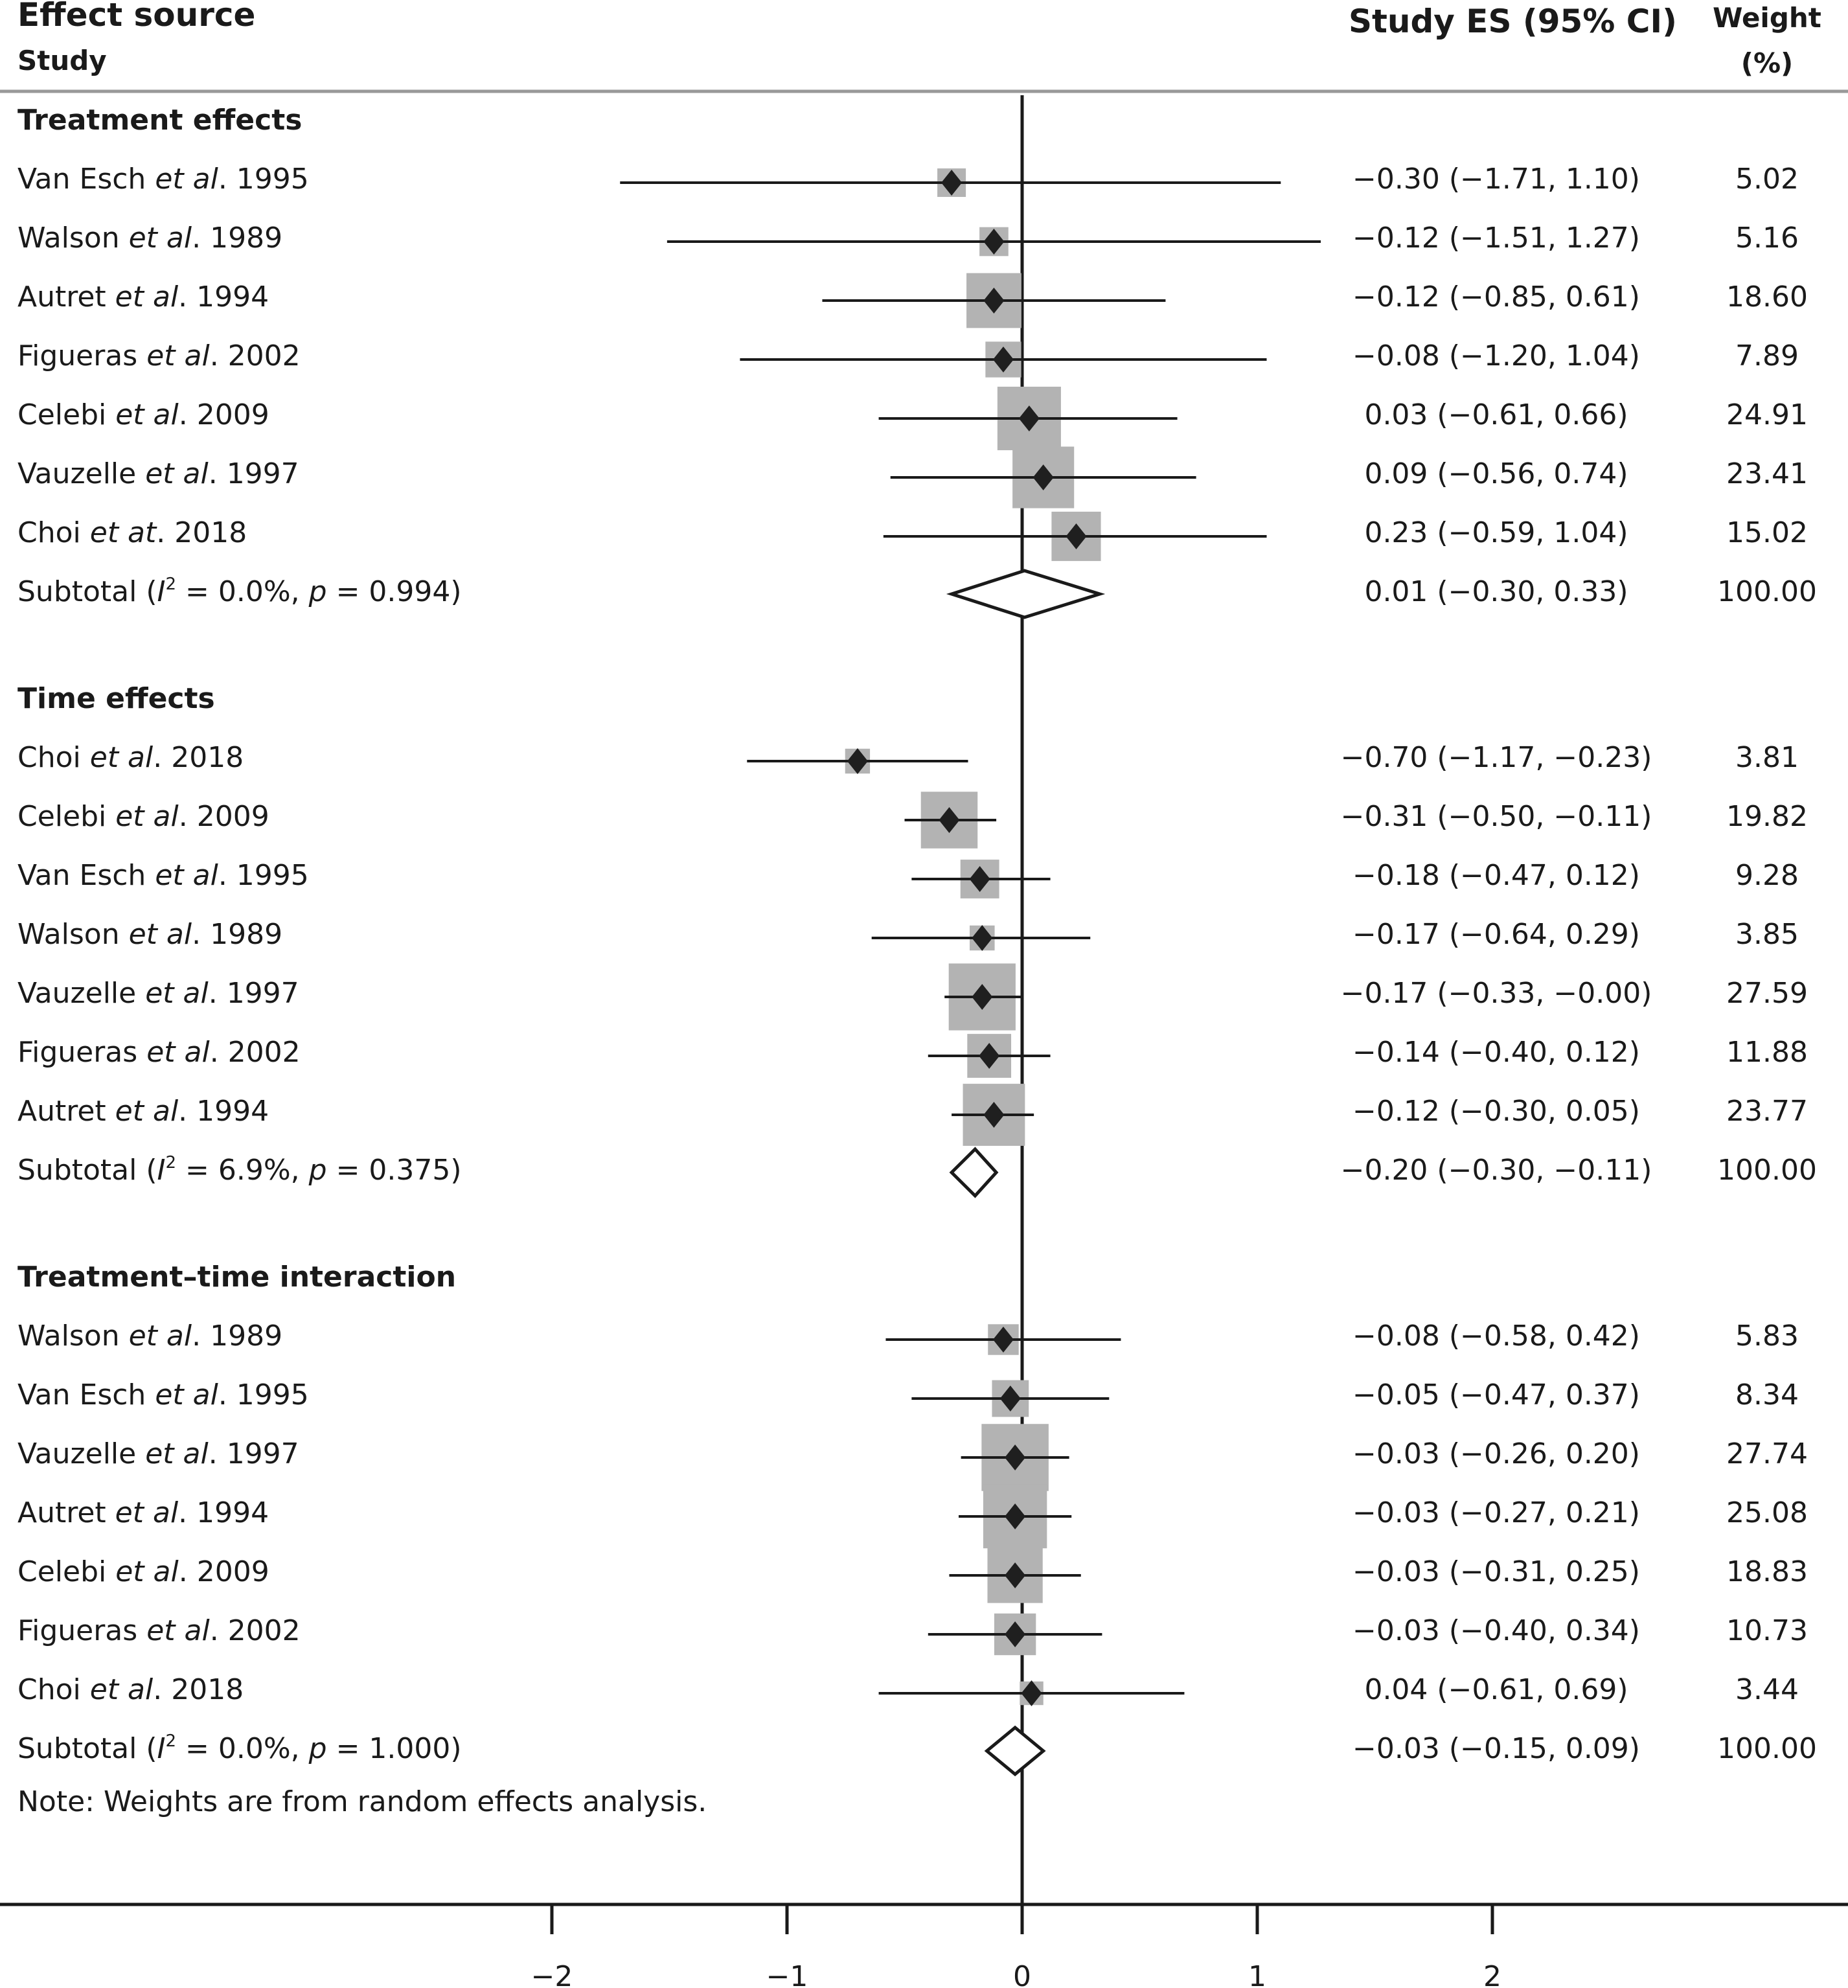 This screenshot has height=1988, width=1848. I want to click on es-ci-value: −0.17 (−0.33, −0.00), so click(1496, 993).